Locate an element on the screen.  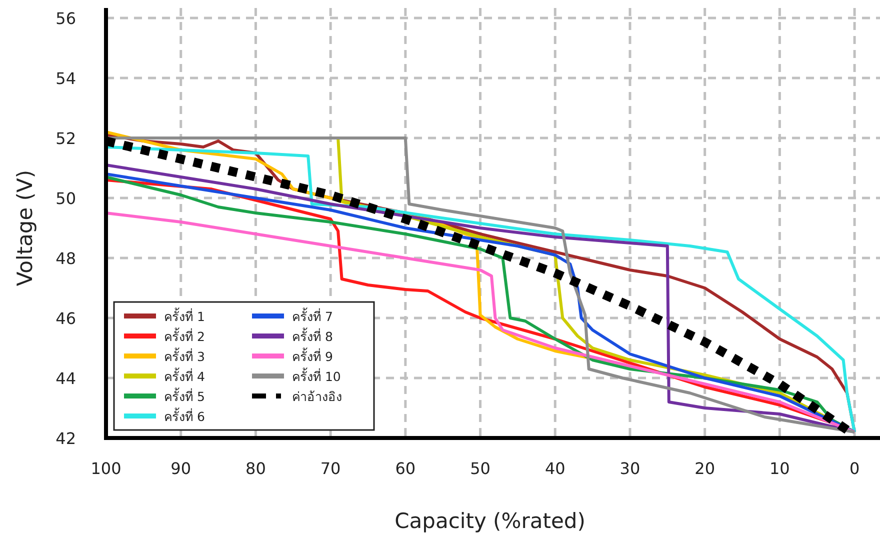
legend-label: ครั้งที่ 5 is located at coordinates (184, 395).